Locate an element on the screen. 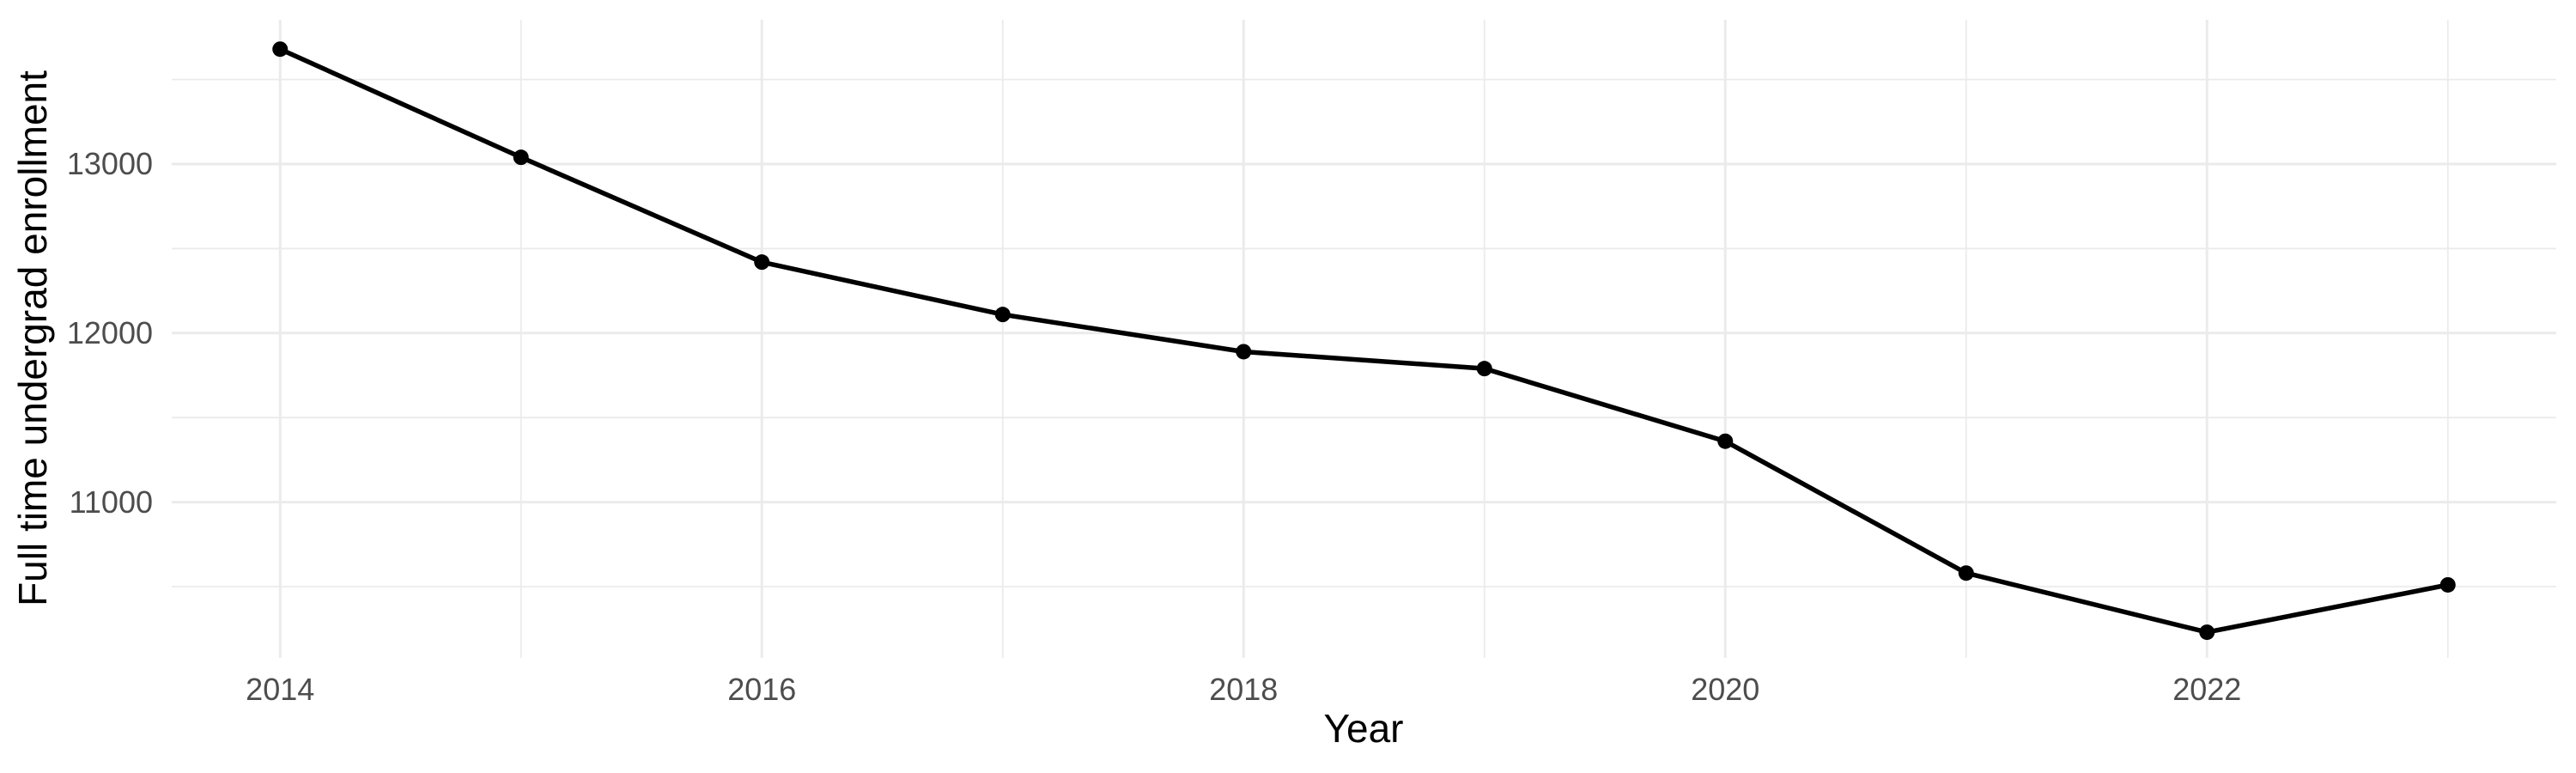 The height and width of the screenshot is (773, 2576). x-axis-tick-label: 2018 is located at coordinates (1244, 689).